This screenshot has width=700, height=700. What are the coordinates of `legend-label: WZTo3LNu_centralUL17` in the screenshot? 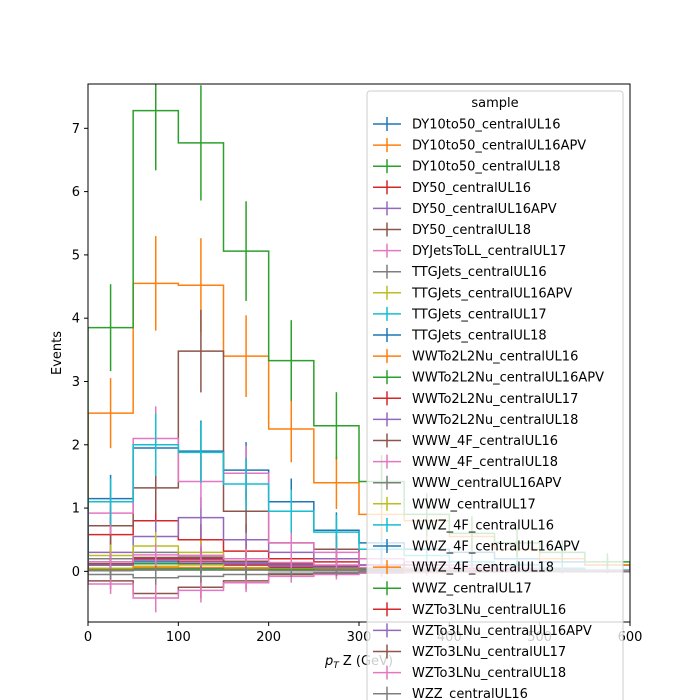 It's located at (489, 652).